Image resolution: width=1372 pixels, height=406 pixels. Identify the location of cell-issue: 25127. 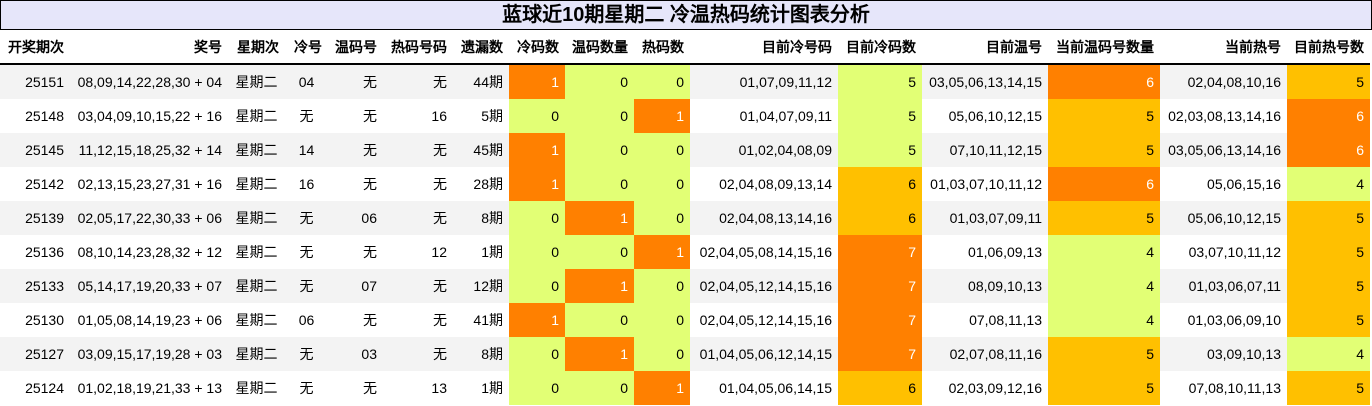
(35, 354).